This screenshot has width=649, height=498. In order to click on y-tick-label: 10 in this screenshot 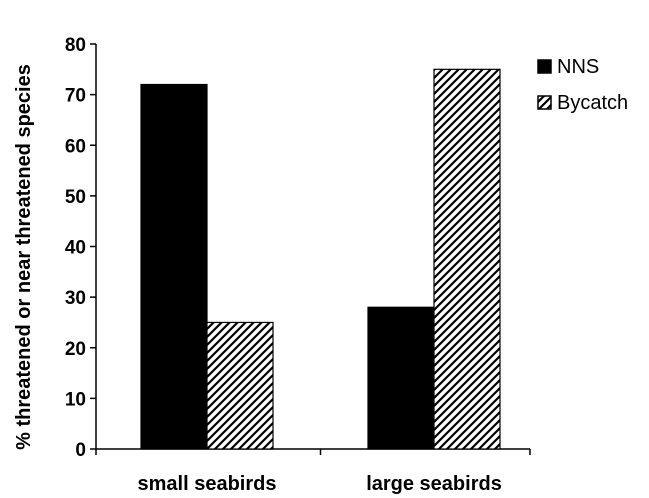, I will do `click(75, 399)`.